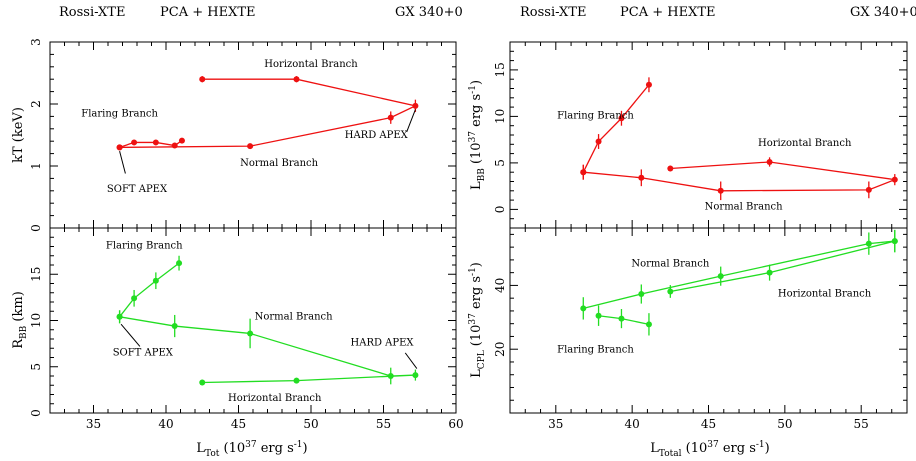 Image resolution: width=916 pixels, height=461 pixels. I want to click on ylabel-lcpl: LCPL (1037 erg s-1), so click(477, 320).